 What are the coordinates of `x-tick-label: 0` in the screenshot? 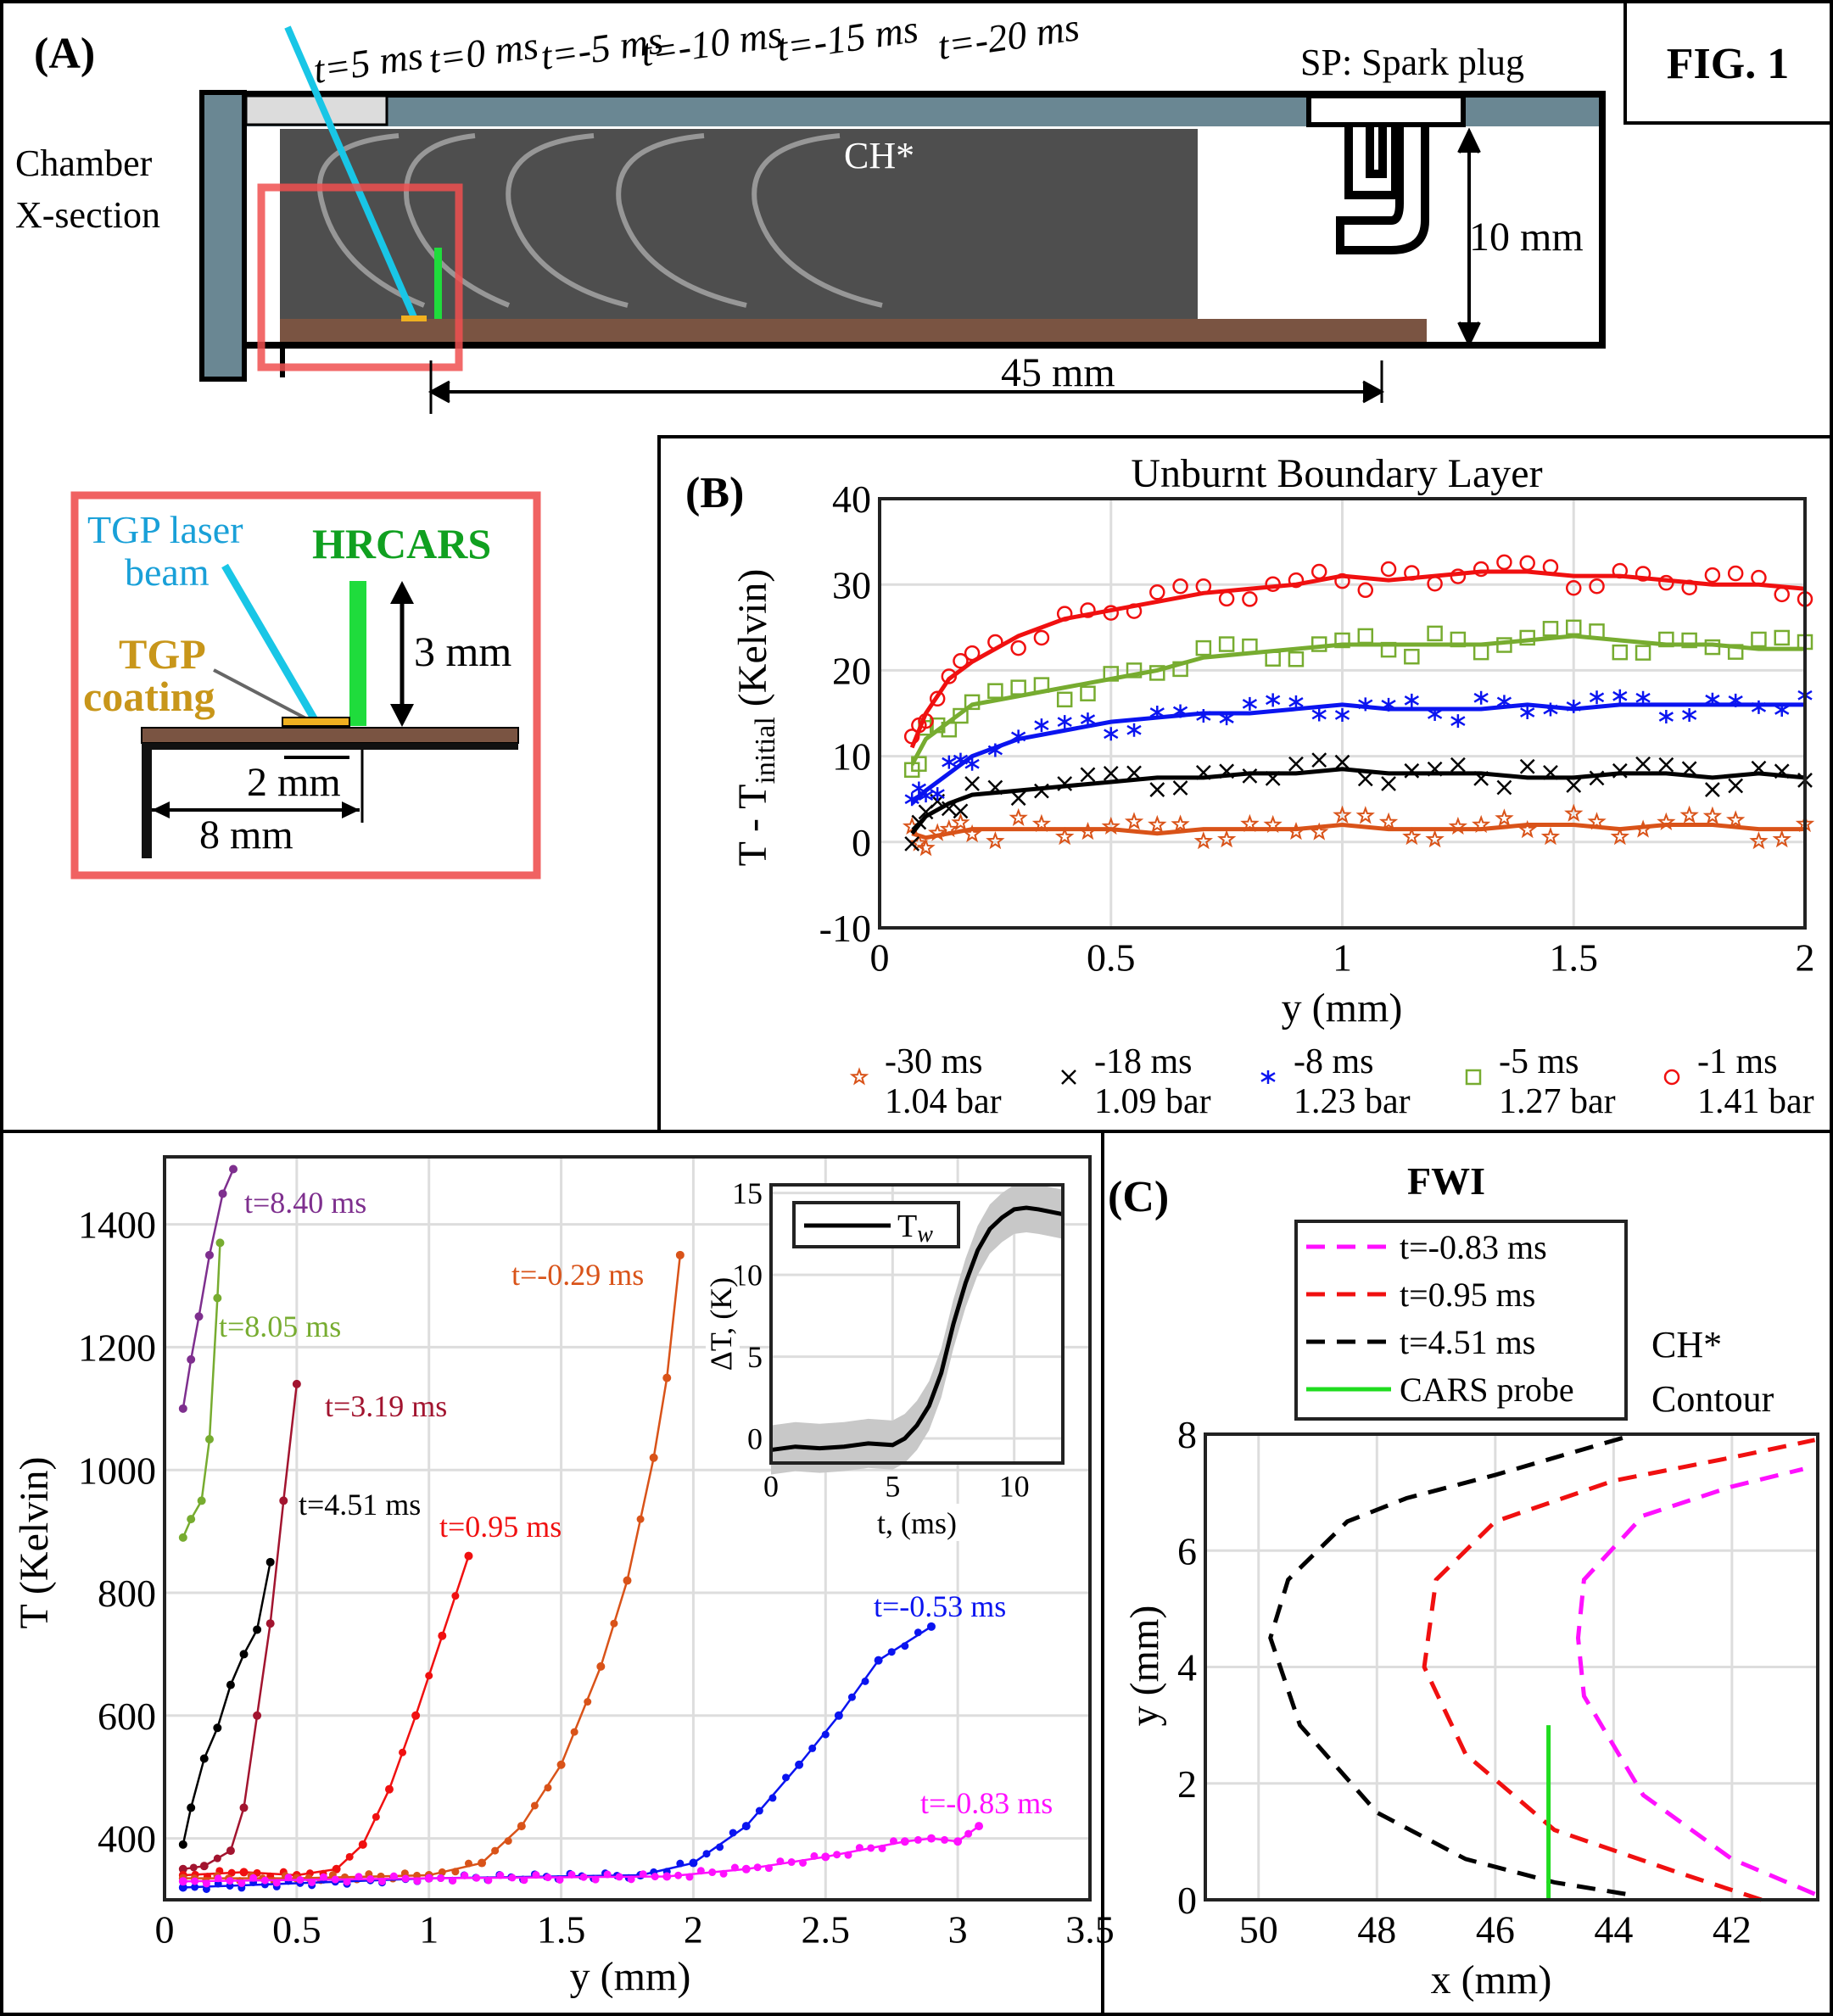 It's located at (165, 1930).